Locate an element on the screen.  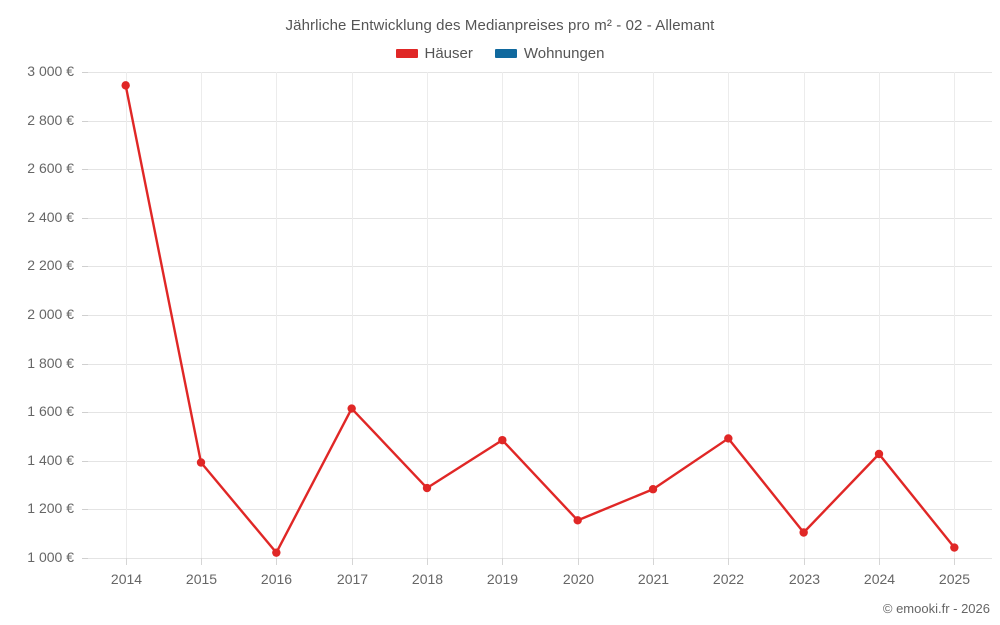
y-axis-tick-label: 2 000 € is located at coordinates (50, 314).